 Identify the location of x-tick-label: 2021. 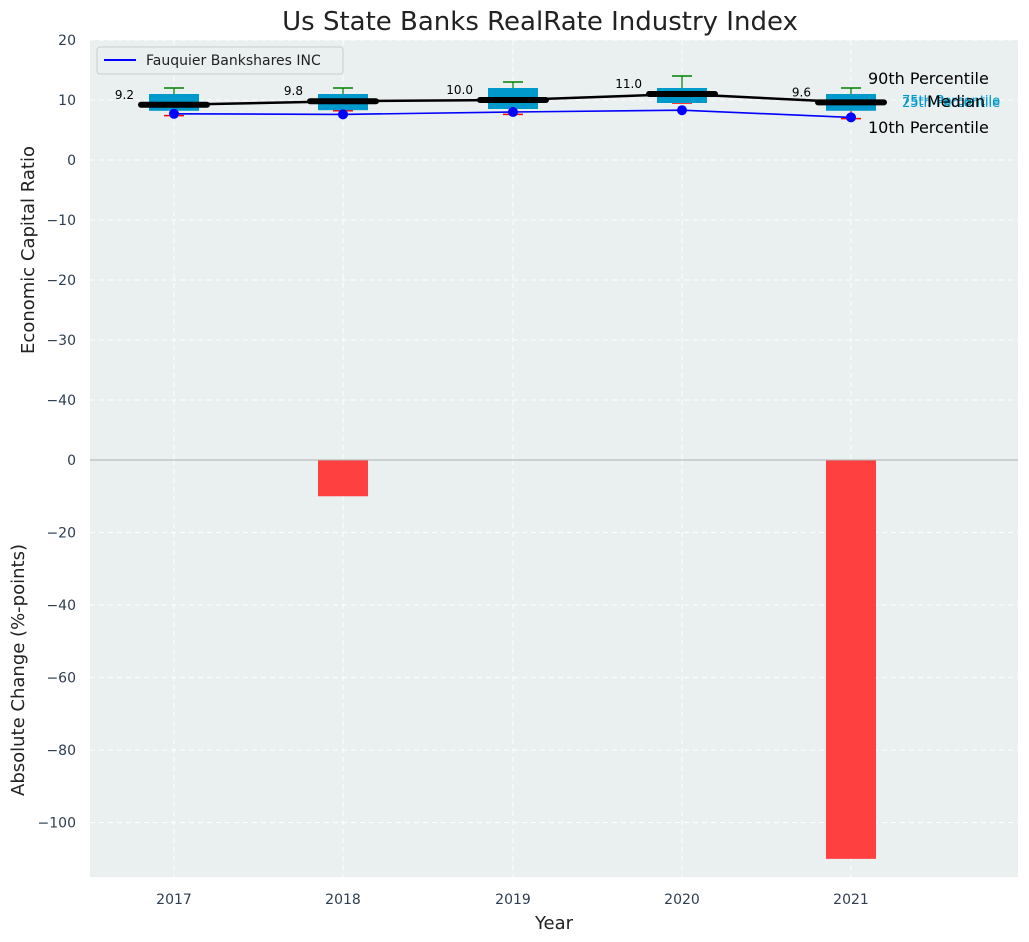
(851, 900).